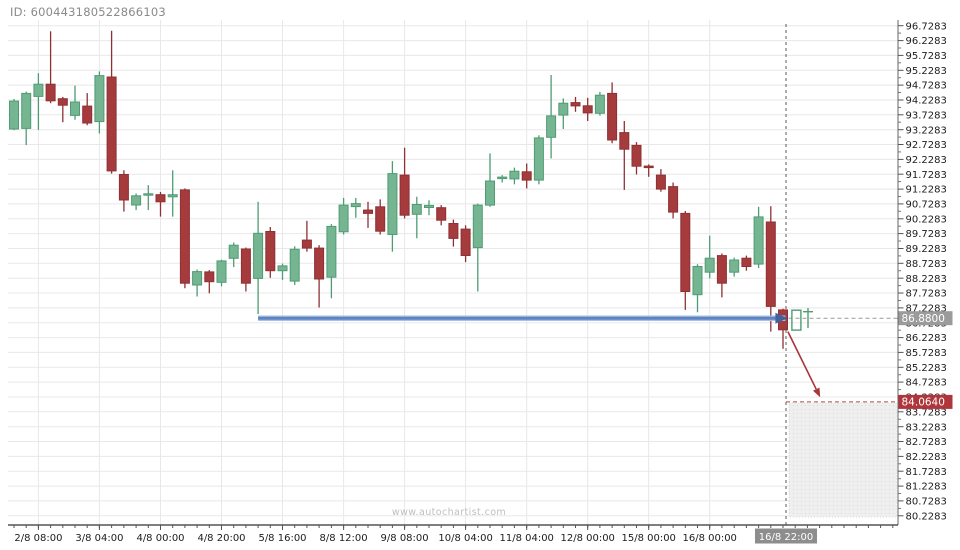  What do you see at coordinates (88, 12) in the screenshot?
I see `pattern-id-label: ID: 600443180522866103` at bounding box center [88, 12].